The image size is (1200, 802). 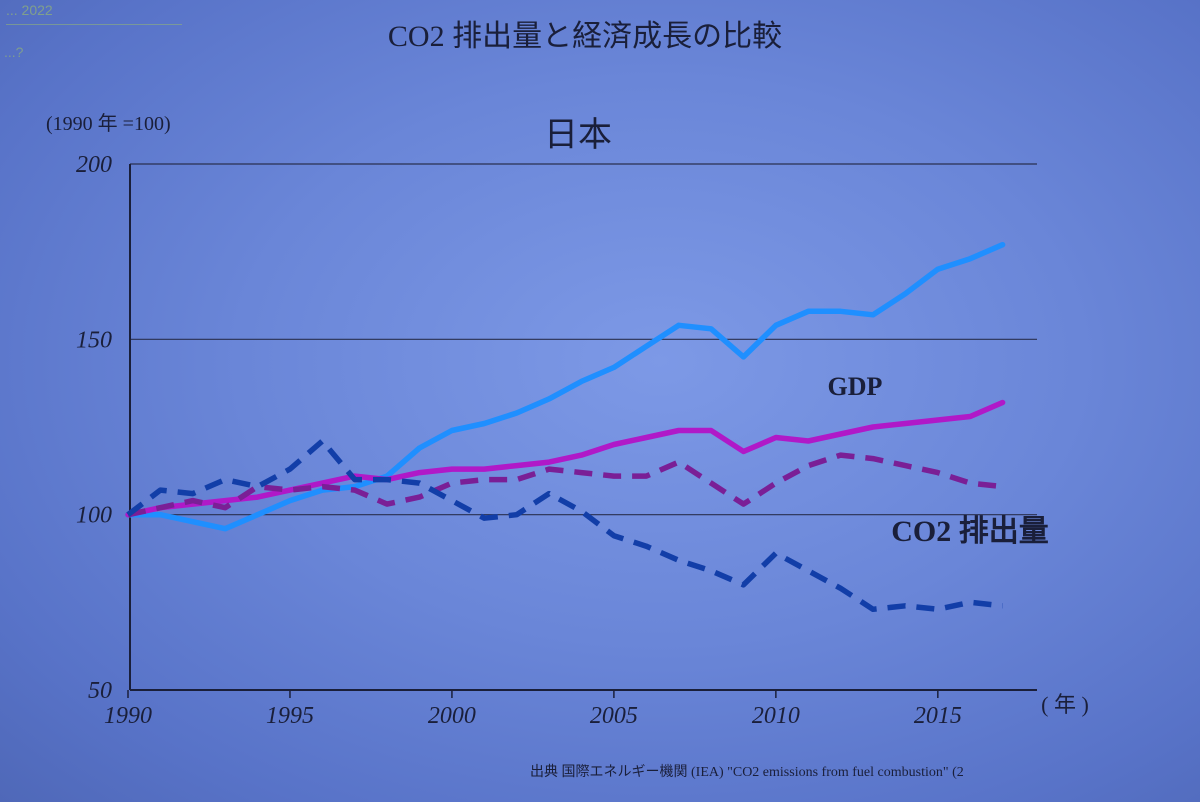 I want to click on corner-text-top: ... 2022, so click(x=29, y=10).